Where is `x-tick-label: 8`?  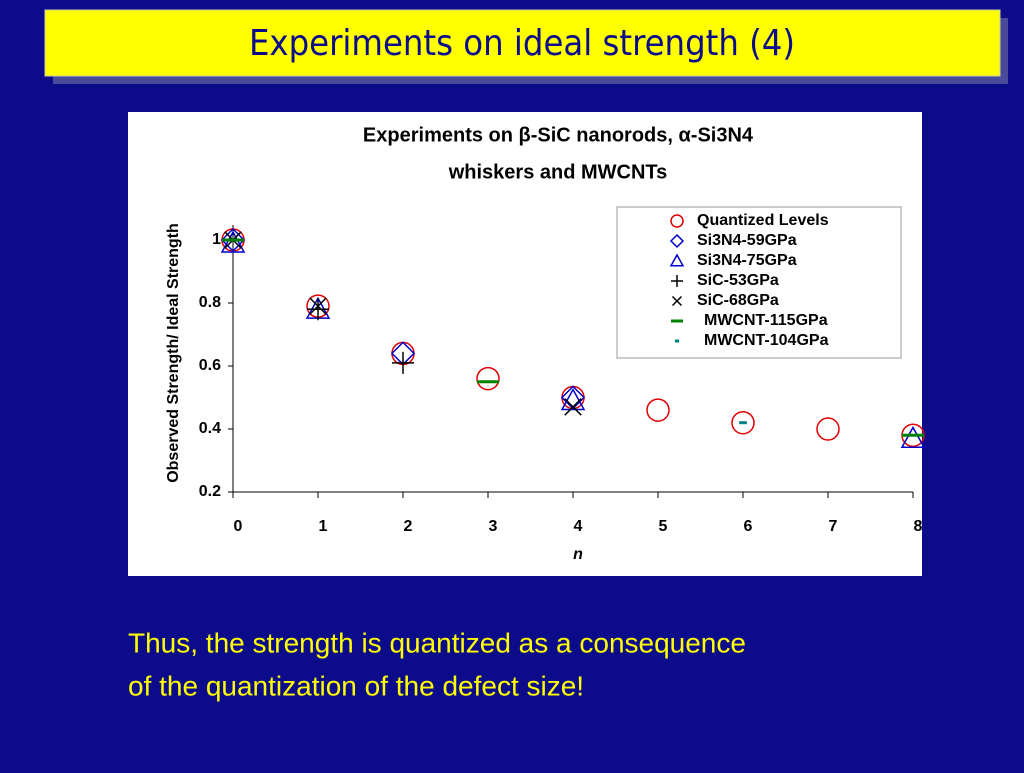 x-tick-label: 8 is located at coordinates (918, 526).